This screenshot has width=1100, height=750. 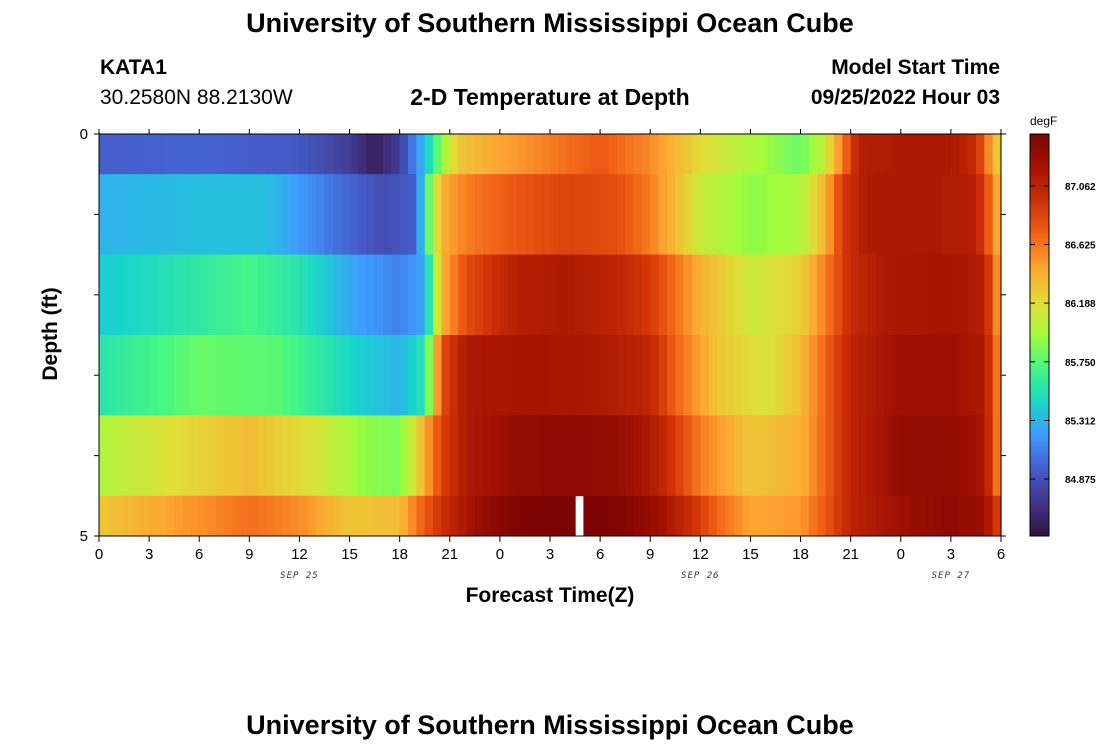 I want to click on colorbar-tick-label: 84.875, so click(x=1080, y=480).